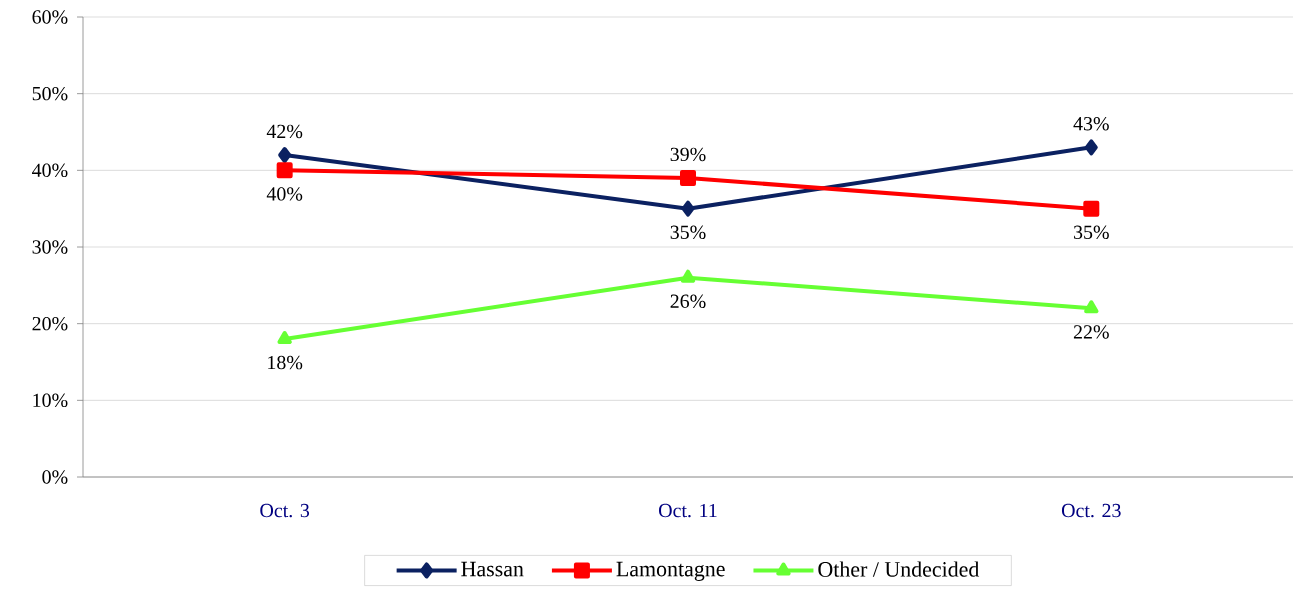 This screenshot has width=1296, height=609. What do you see at coordinates (285, 510) in the screenshot?
I see `x-tick-label: Oct. 3` at bounding box center [285, 510].